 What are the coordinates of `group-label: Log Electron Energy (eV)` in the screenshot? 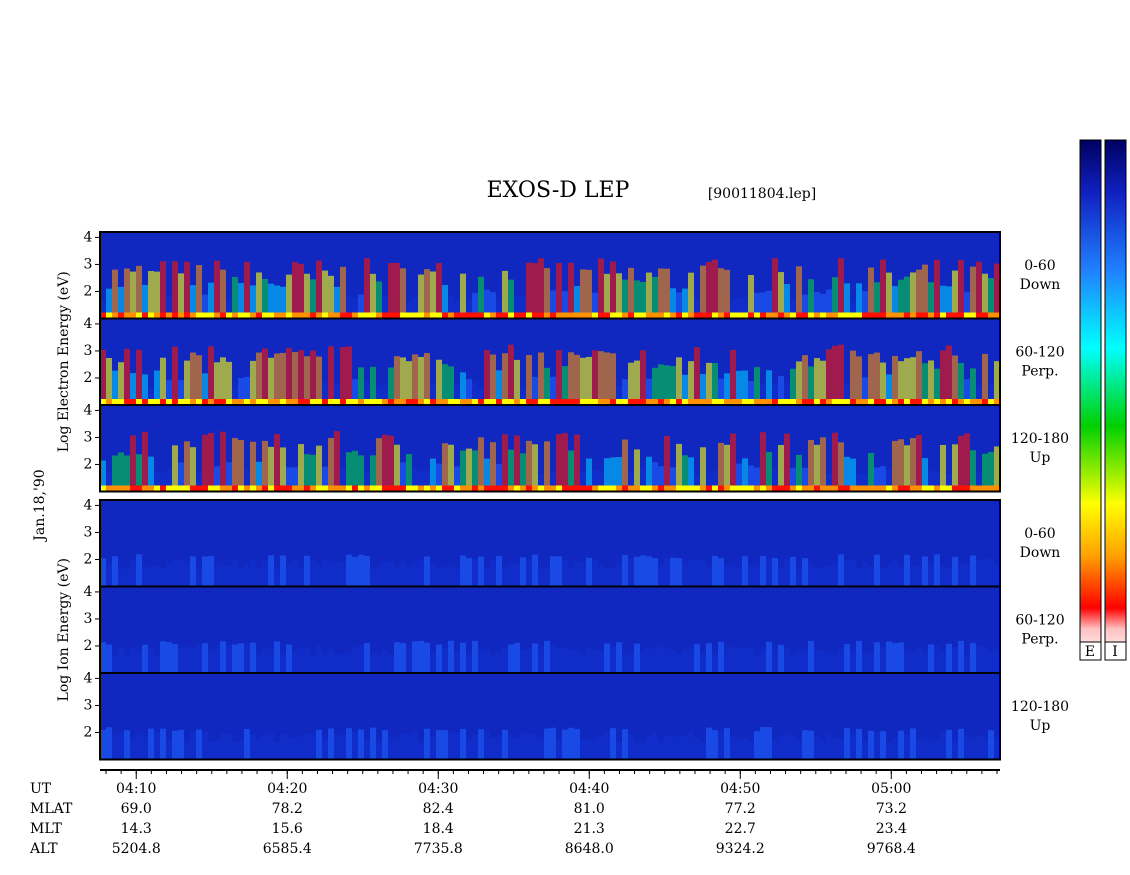 It's located at (64, 361).